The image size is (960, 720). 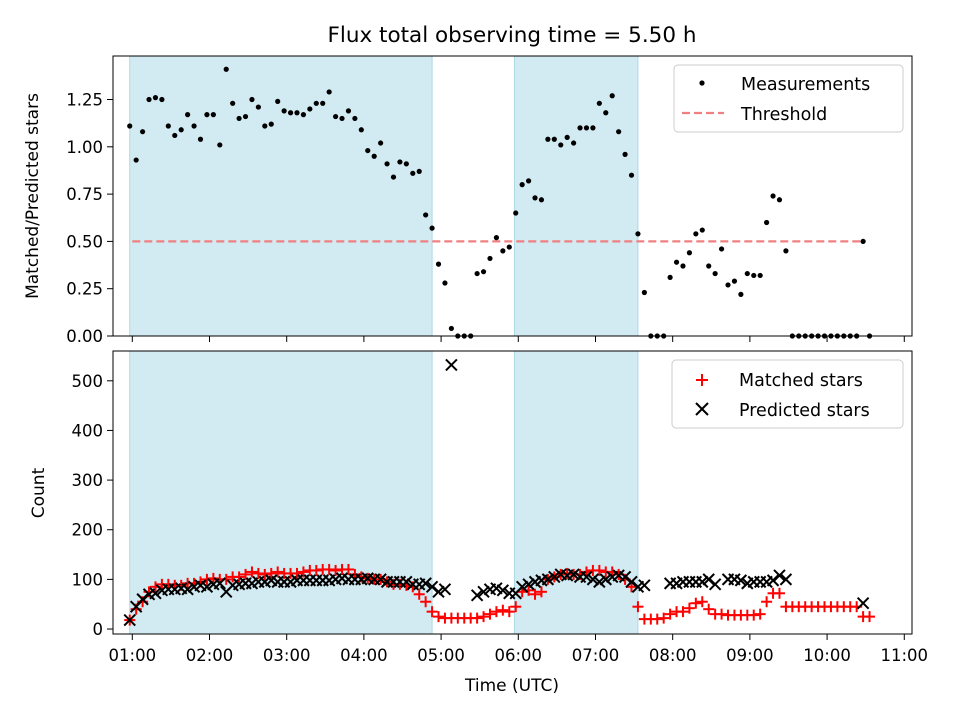 What do you see at coordinates (88, 530) in the screenshot?
I see `y-tick-label: 200` at bounding box center [88, 530].